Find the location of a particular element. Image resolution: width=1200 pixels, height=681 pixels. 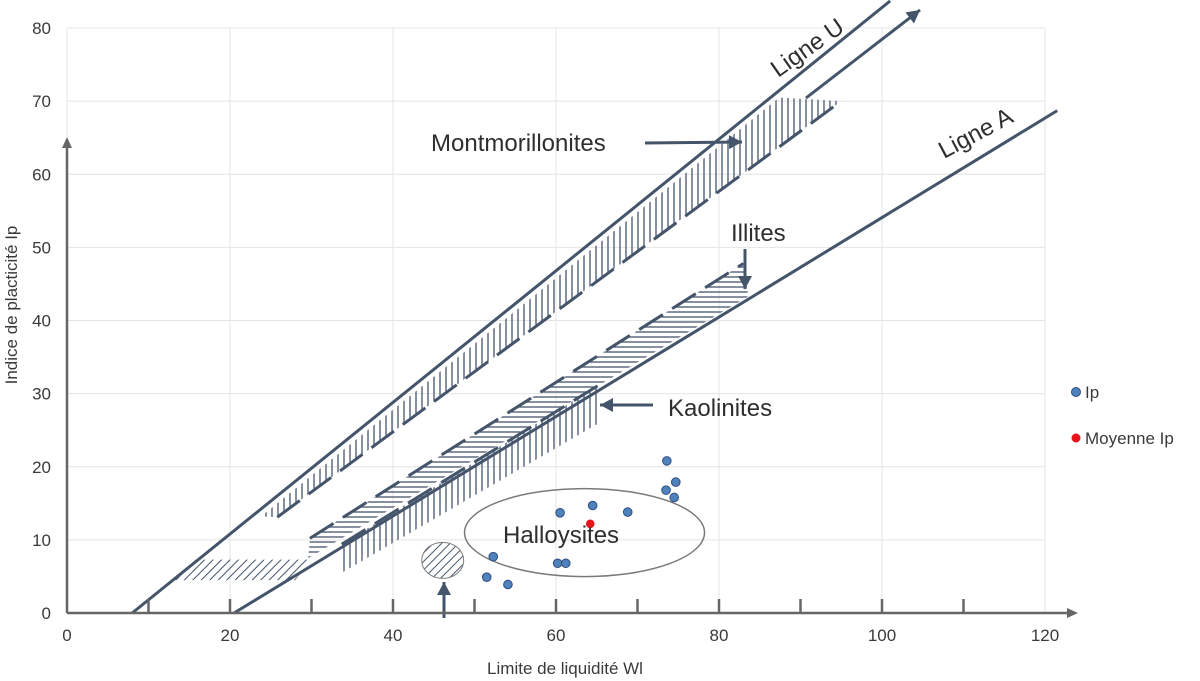

y-tick-label-20: 20 is located at coordinates (41, 467).